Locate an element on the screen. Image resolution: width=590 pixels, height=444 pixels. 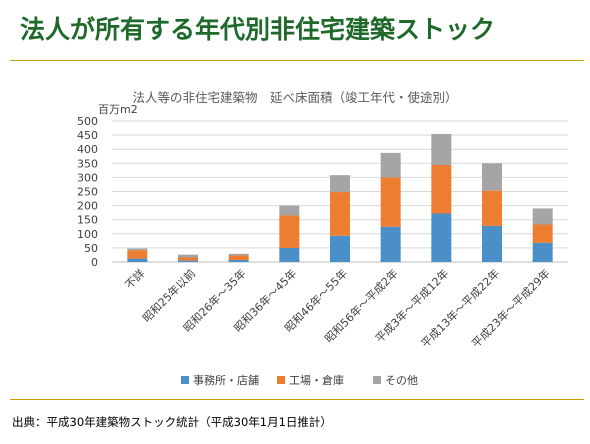
legend: 事務所・店舗 工場・倉庫 その他 is located at coordinates (299, 380).